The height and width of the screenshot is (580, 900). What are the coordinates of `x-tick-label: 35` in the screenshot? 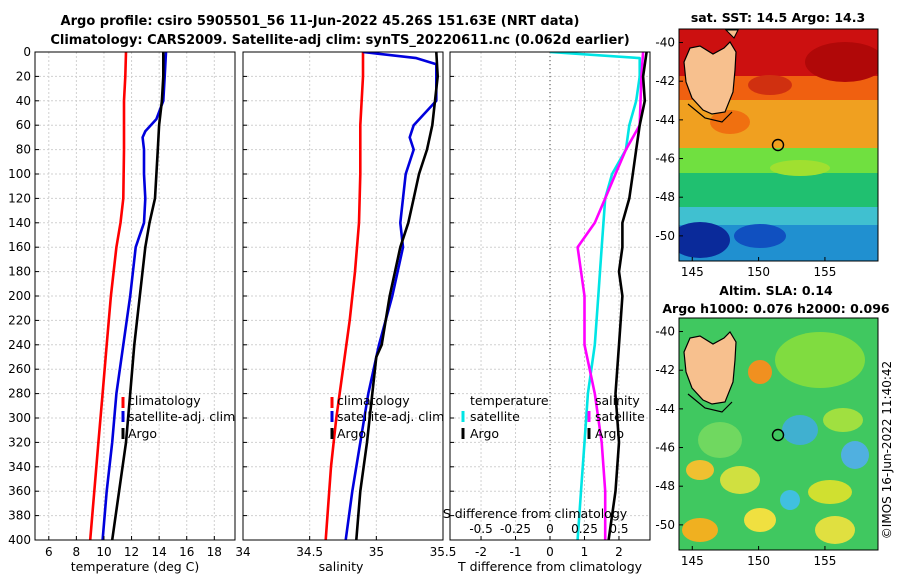 It's located at (376, 552).